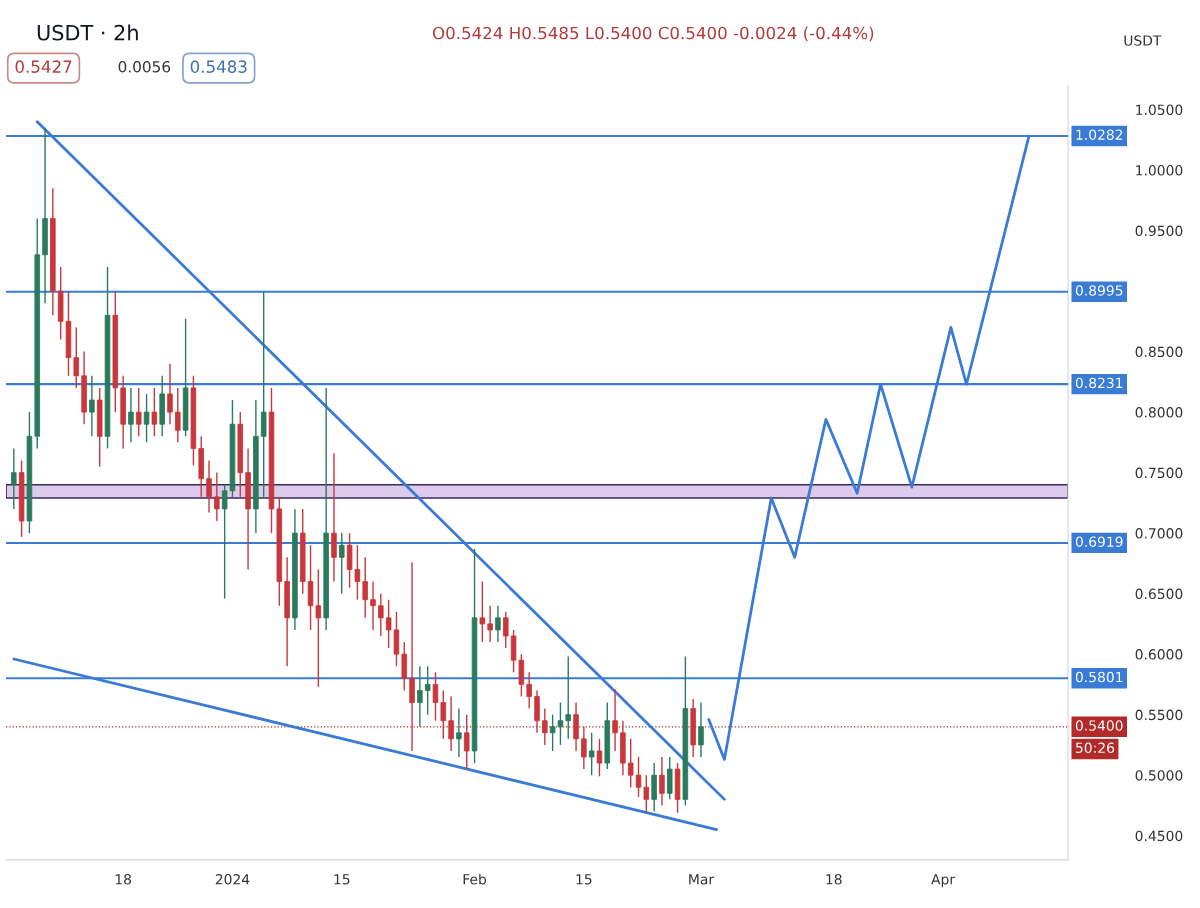  What do you see at coordinates (702, 879) in the screenshot?
I see `x-tick-label: Mar` at bounding box center [702, 879].